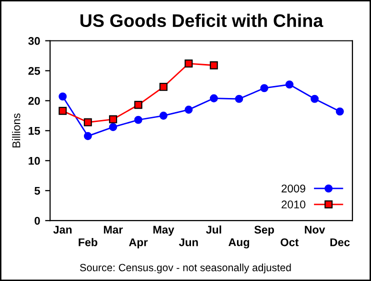 The width and height of the screenshot is (371, 281). What do you see at coordinates (214, 229) in the screenshot?
I see `x-tick-label: Jul` at bounding box center [214, 229].